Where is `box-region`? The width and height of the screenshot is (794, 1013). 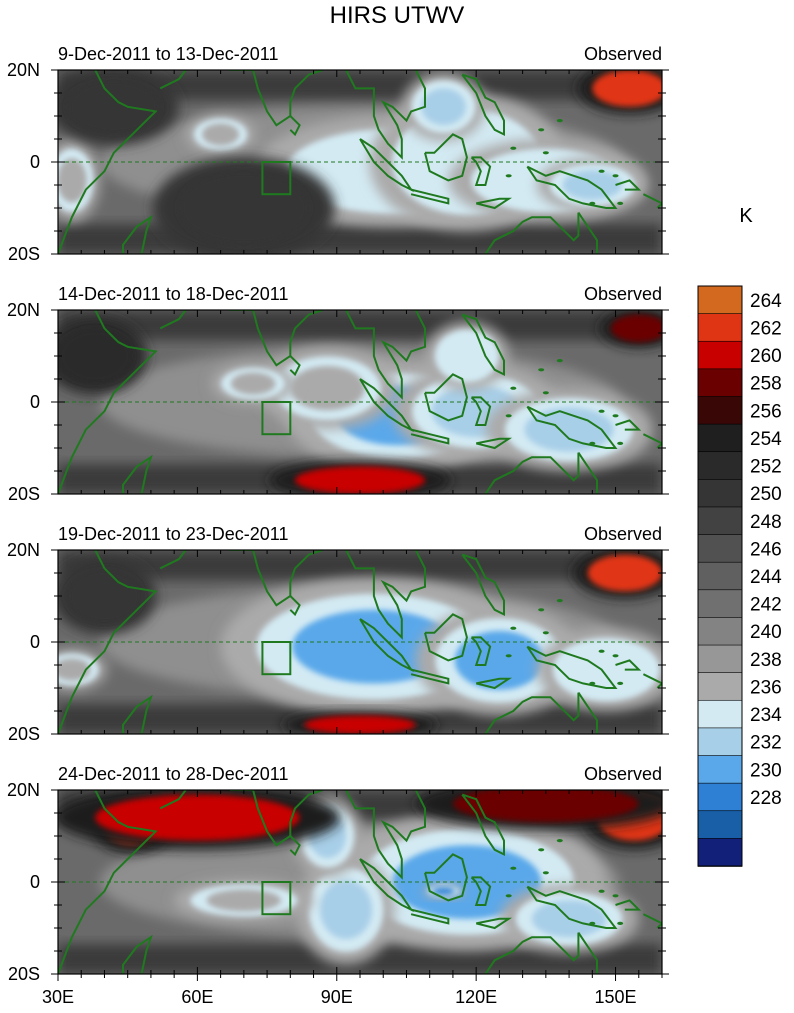 box-region is located at coordinates (276, 898).